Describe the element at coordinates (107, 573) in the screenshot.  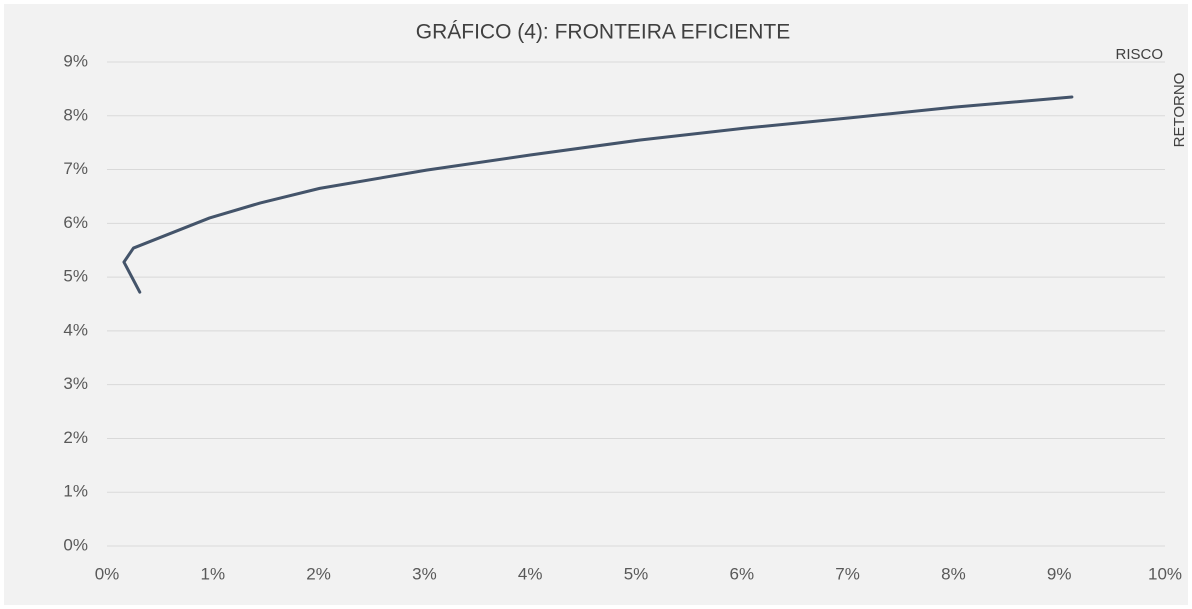
I see `x-tick-label: 0%` at that location.